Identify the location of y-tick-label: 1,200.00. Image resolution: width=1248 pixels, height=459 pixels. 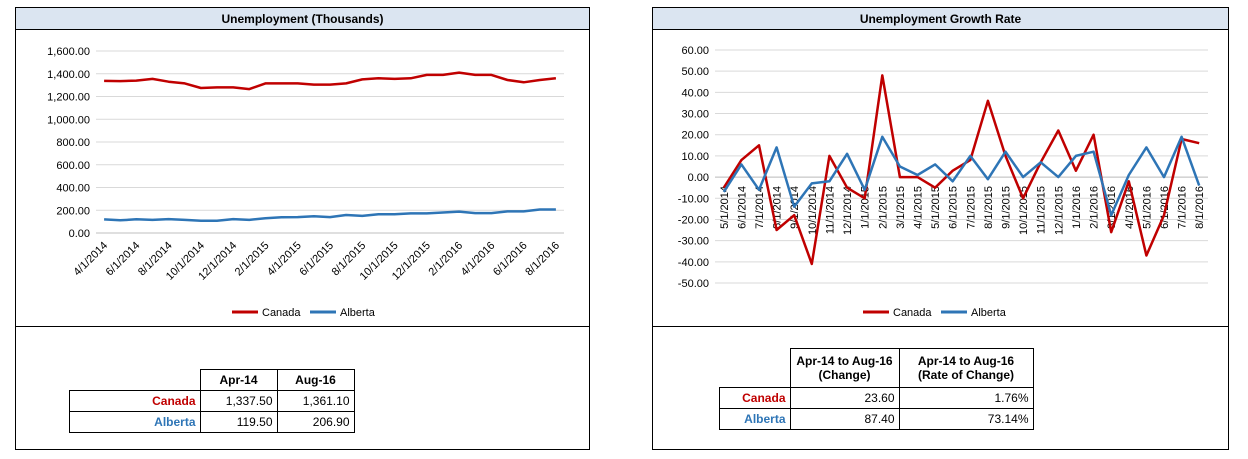
(68, 98).